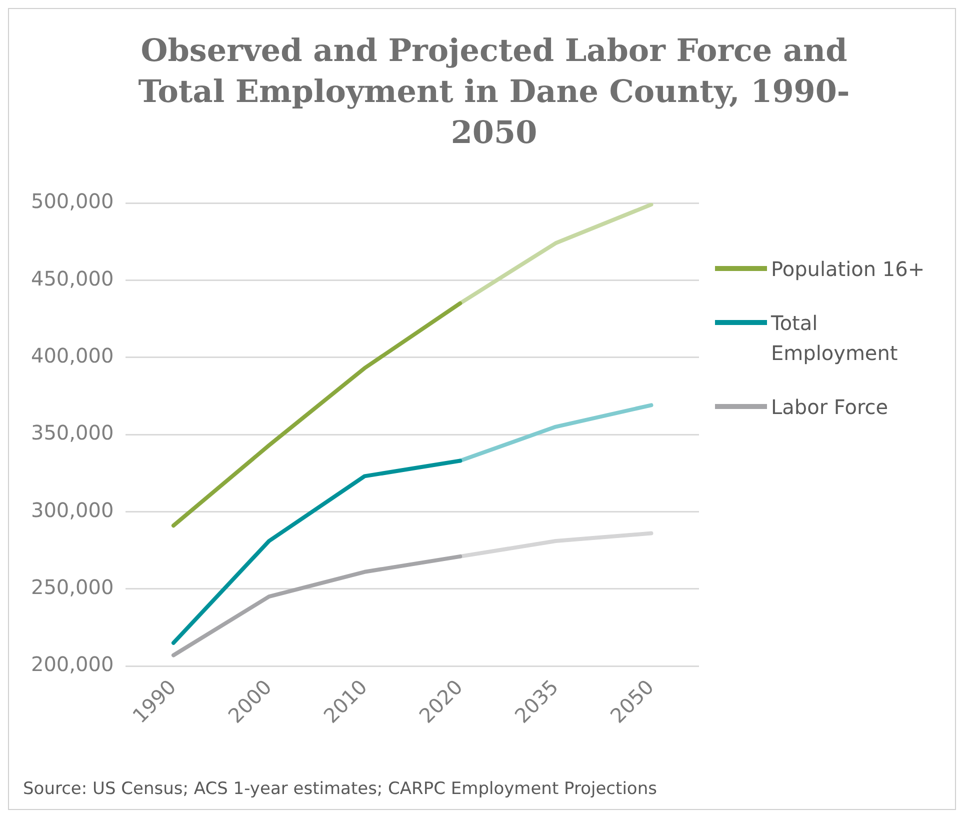  Describe the element at coordinates (848, 269) in the screenshot. I see `legend-label: Population 16+` at that location.